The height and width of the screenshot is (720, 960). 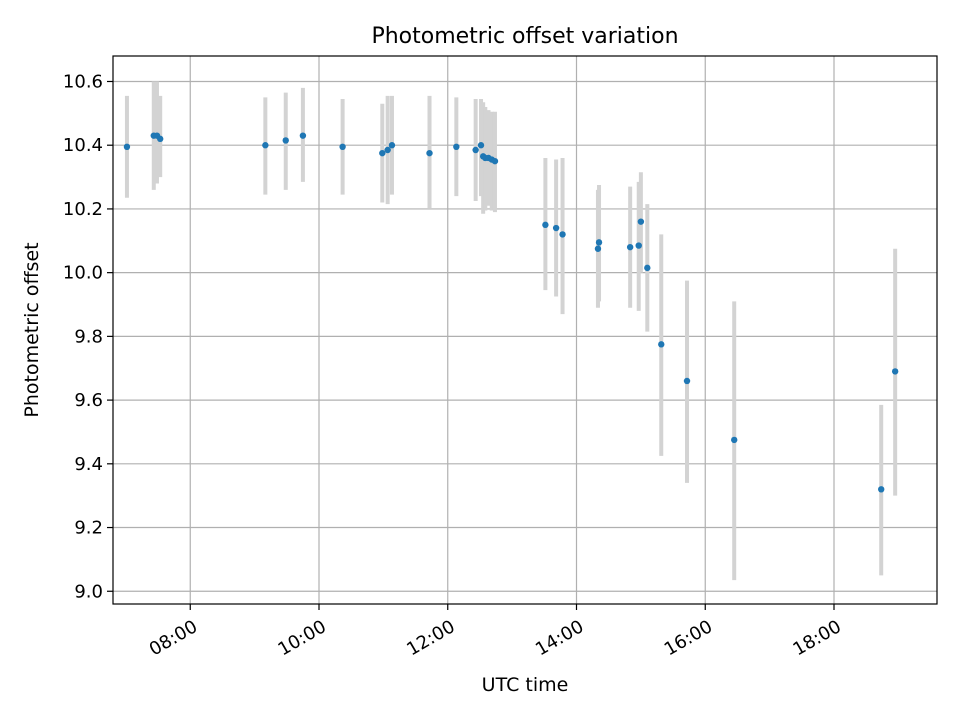 What do you see at coordinates (524, 36) in the screenshot?
I see `chart-title: Photometric offset variation` at bounding box center [524, 36].